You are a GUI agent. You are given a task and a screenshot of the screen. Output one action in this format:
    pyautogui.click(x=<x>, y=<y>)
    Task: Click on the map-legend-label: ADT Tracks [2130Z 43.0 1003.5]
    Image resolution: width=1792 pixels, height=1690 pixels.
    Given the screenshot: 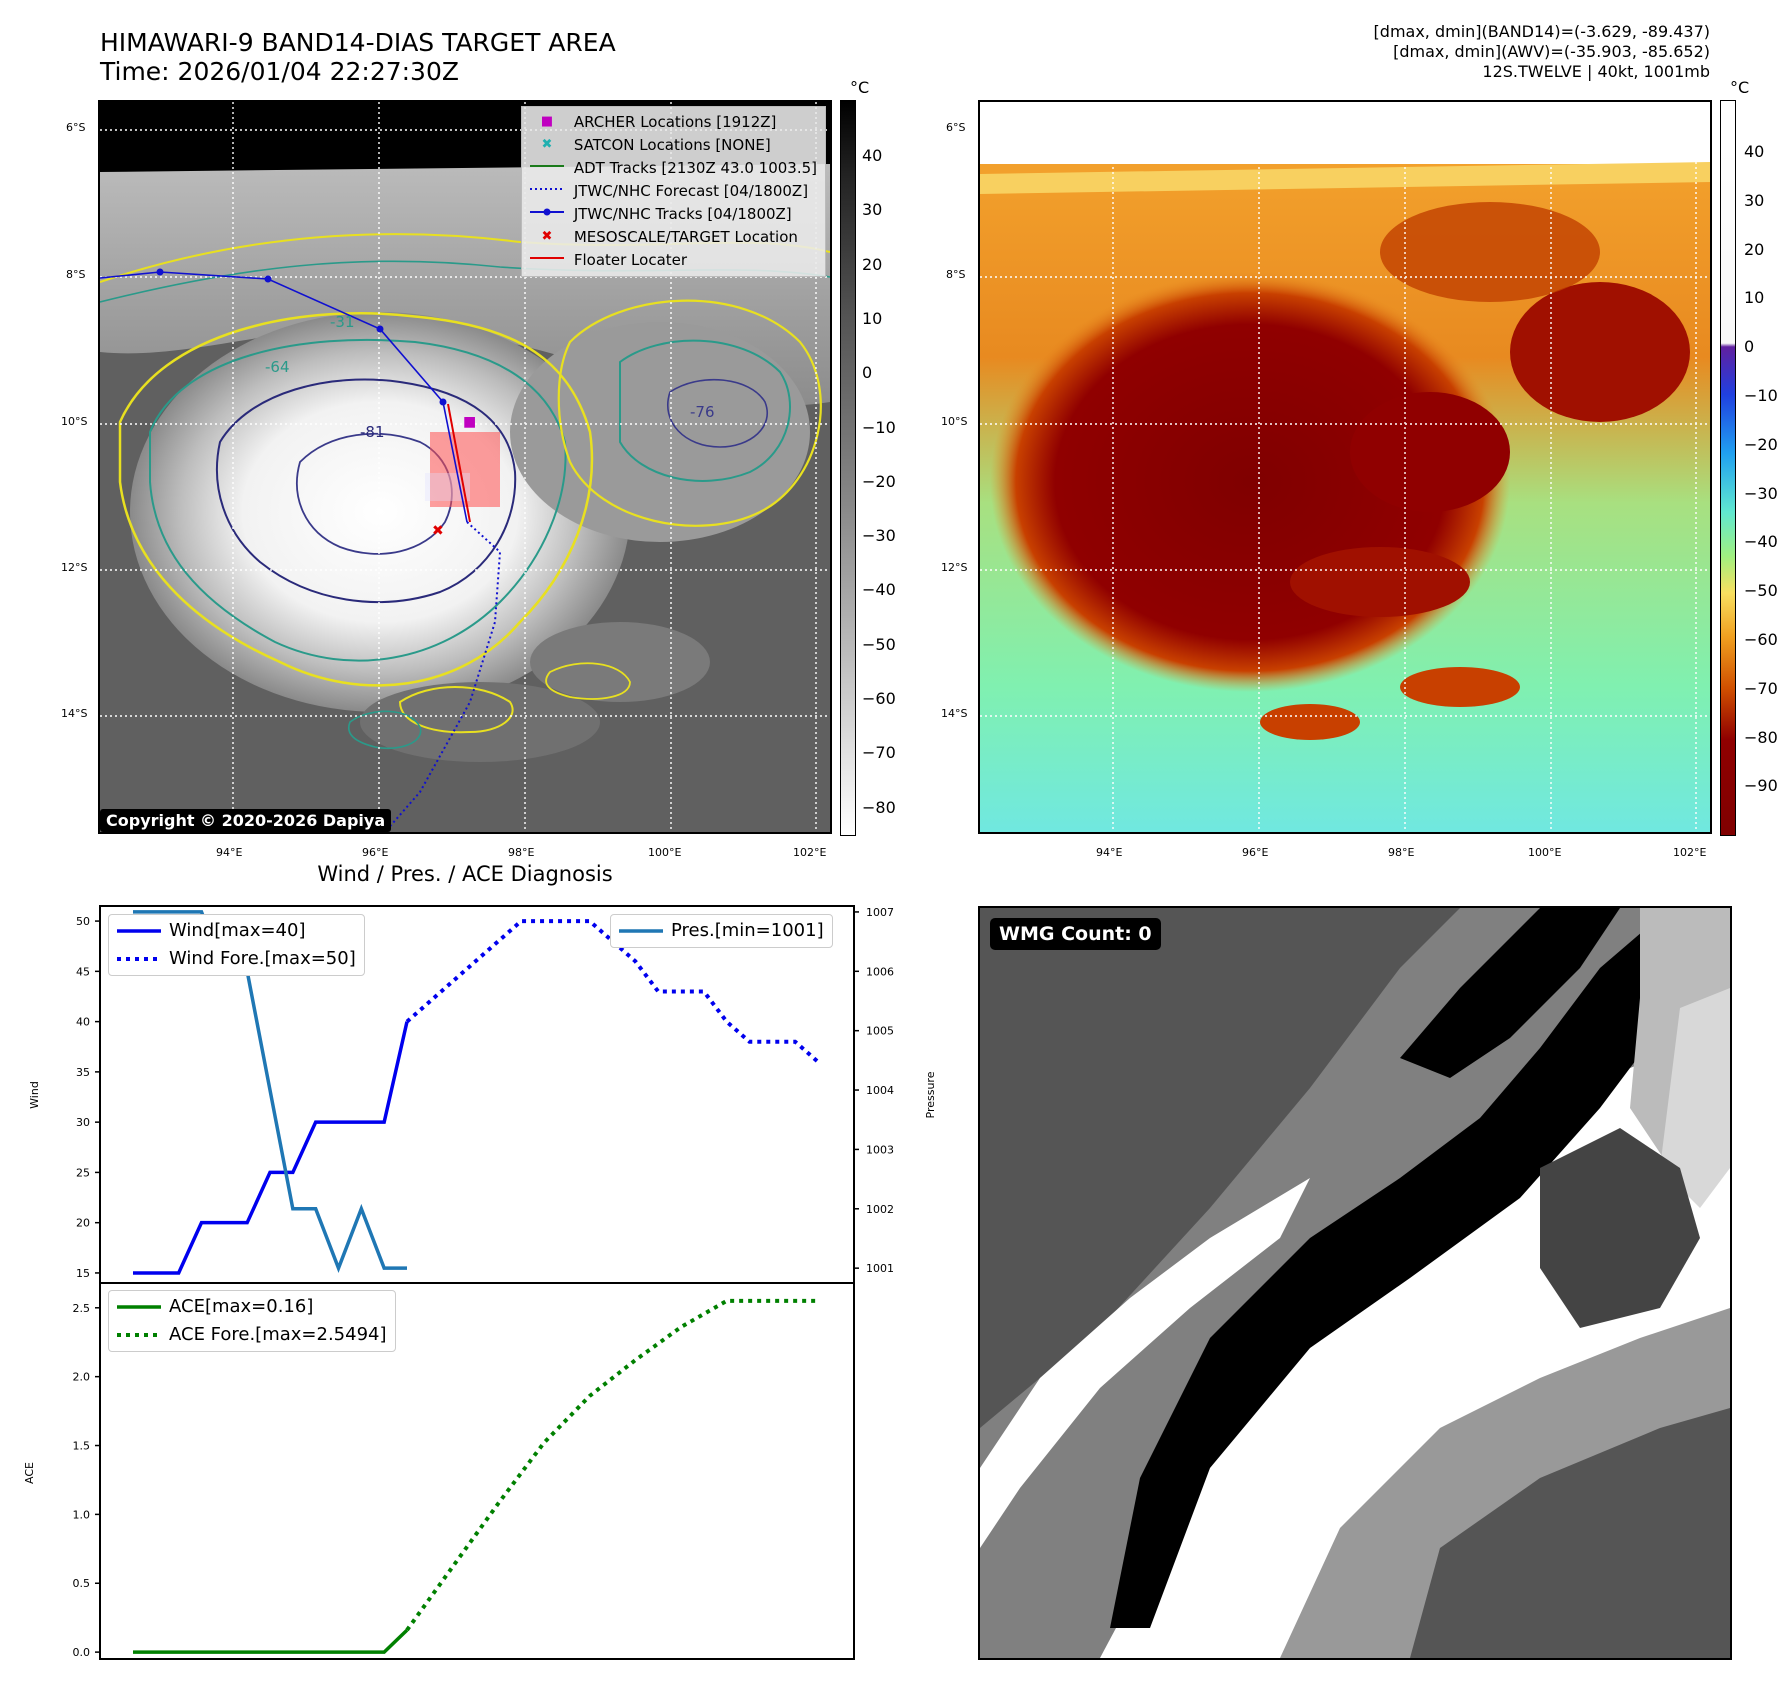 What is the action you would take?
    pyautogui.click(x=695, y=168)
    